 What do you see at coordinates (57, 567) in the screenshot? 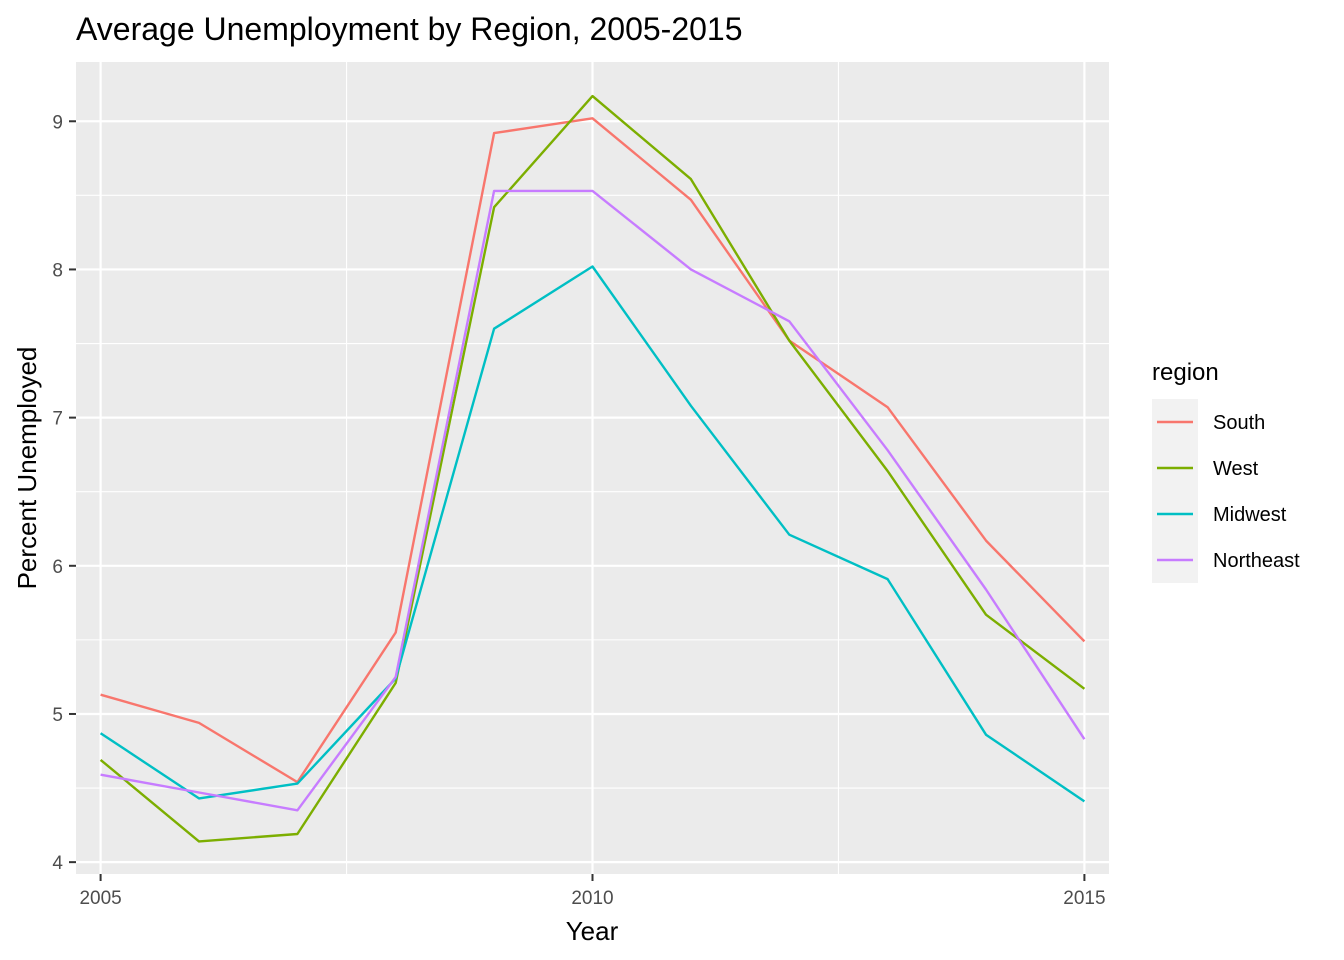
I see `y-tick-label: 6` at bounding box center [57, 567].